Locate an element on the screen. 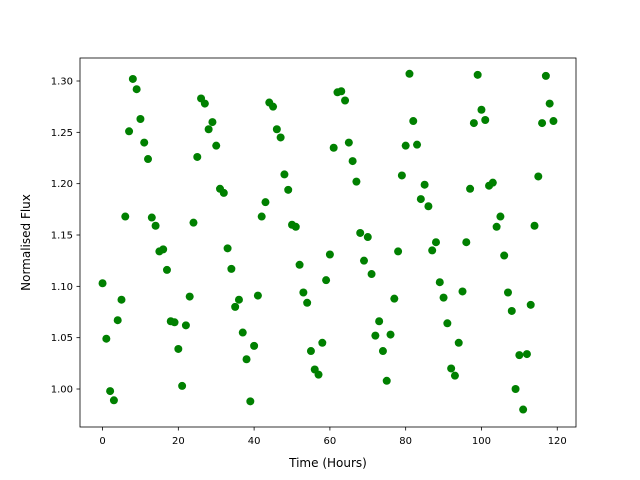 Image resolution: width=640 pixels, height=480 pixels. x-tick-label: 60 is located at coordinates (330, 441).